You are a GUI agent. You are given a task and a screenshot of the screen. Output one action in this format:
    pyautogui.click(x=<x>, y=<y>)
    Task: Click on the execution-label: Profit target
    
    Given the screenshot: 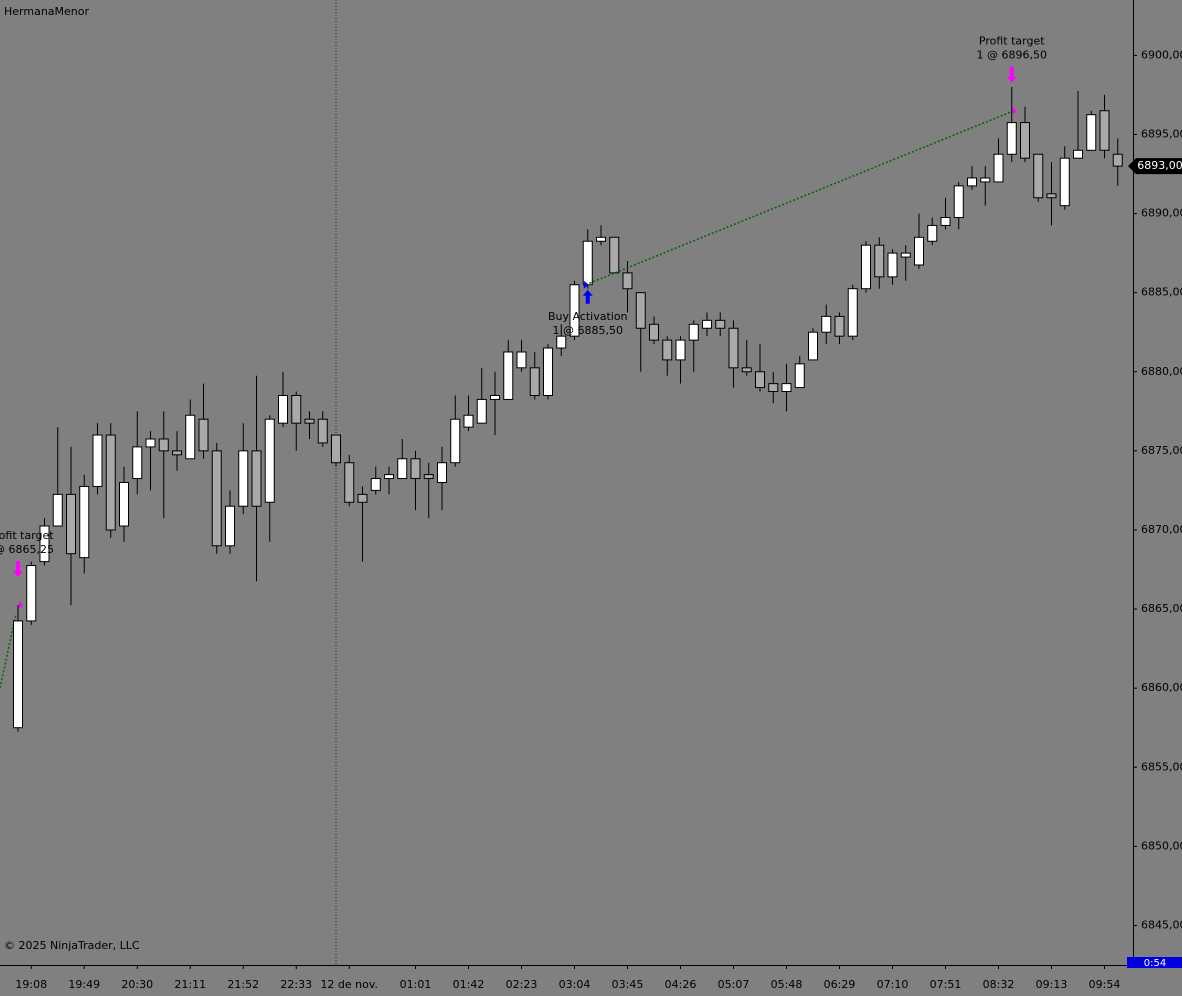 What is the action you would take?
    pyautogui.click(x=1012, y=41)
    